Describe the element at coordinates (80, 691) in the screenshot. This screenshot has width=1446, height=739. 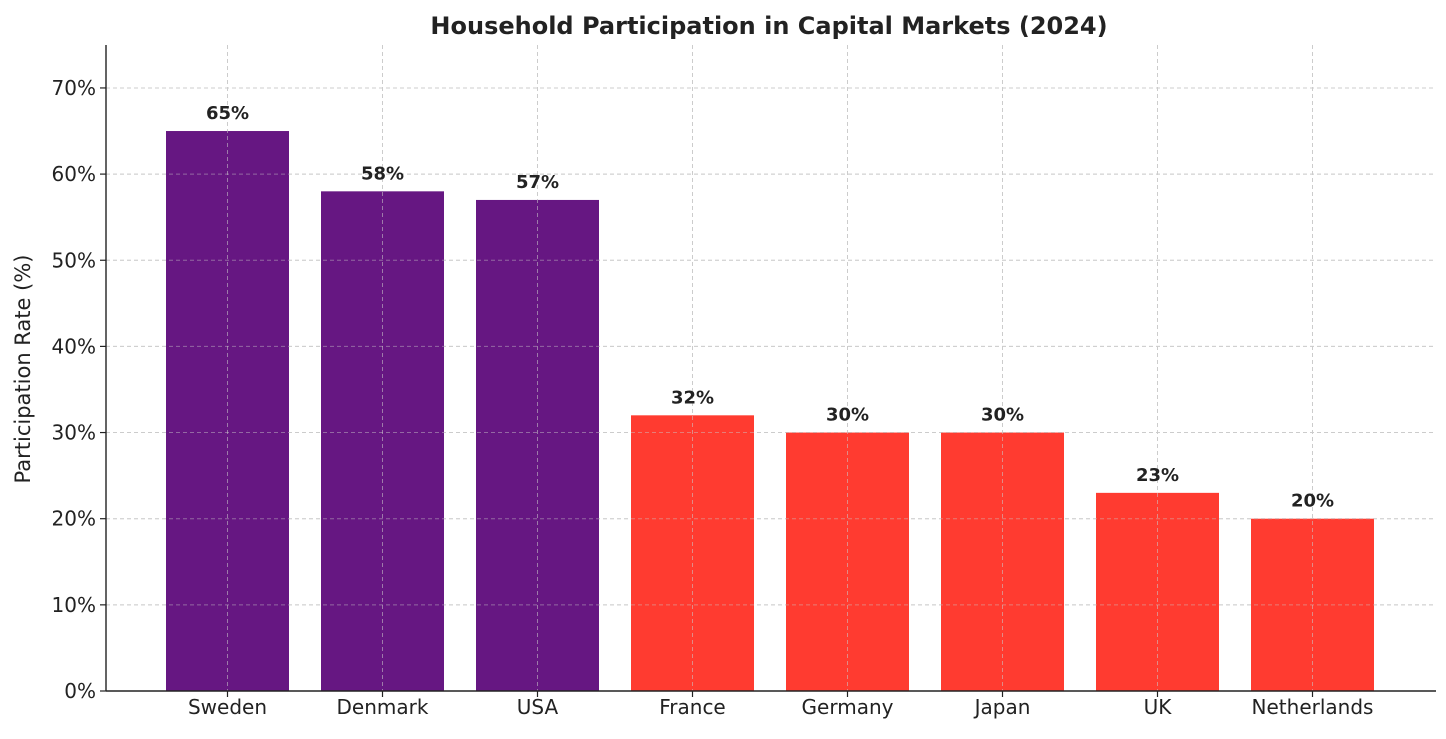
I see `y-tick-label: 0%` at that location.